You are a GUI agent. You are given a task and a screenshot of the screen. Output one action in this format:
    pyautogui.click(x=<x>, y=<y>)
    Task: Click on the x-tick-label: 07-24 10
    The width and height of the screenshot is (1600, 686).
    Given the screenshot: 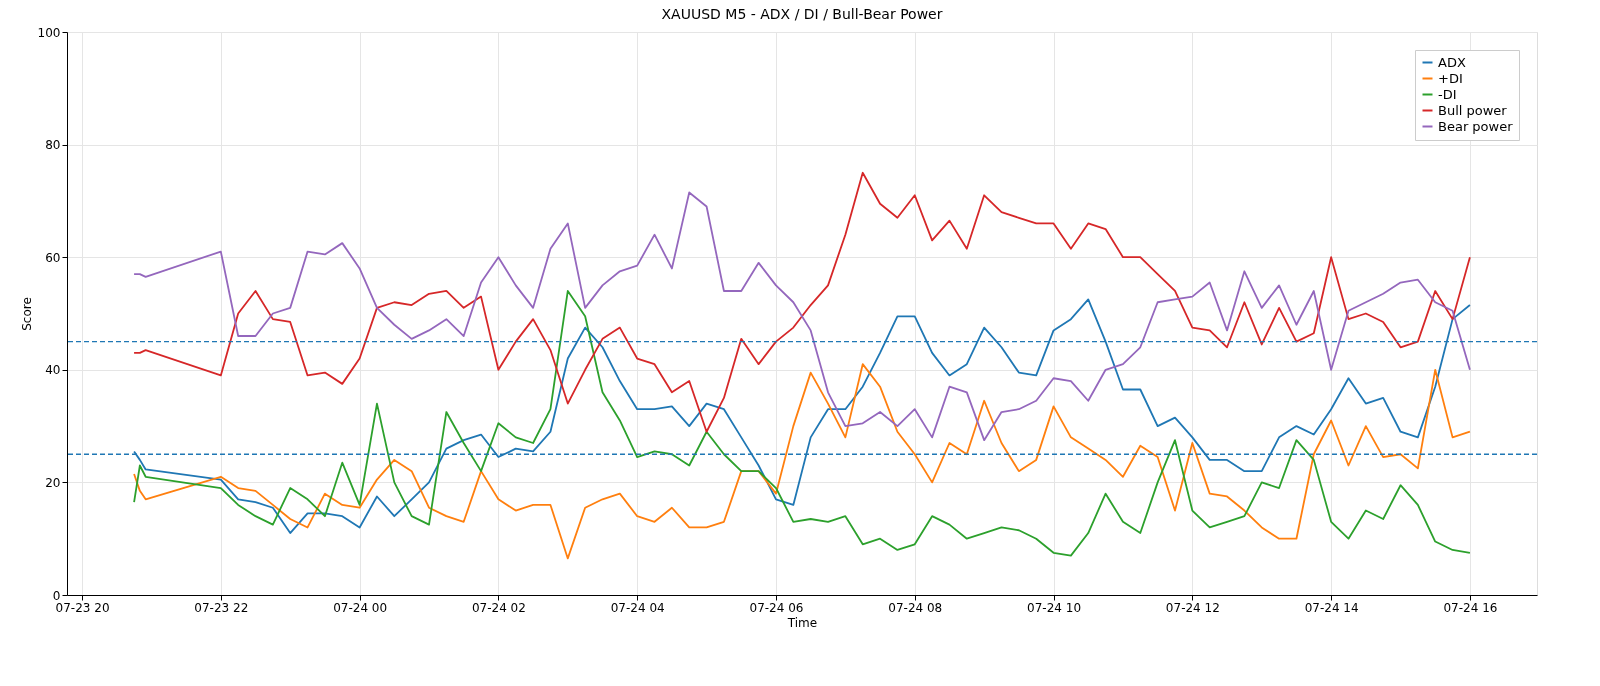 What is the action you would take?
    pyautogui.click(x=1054, y=607)
    